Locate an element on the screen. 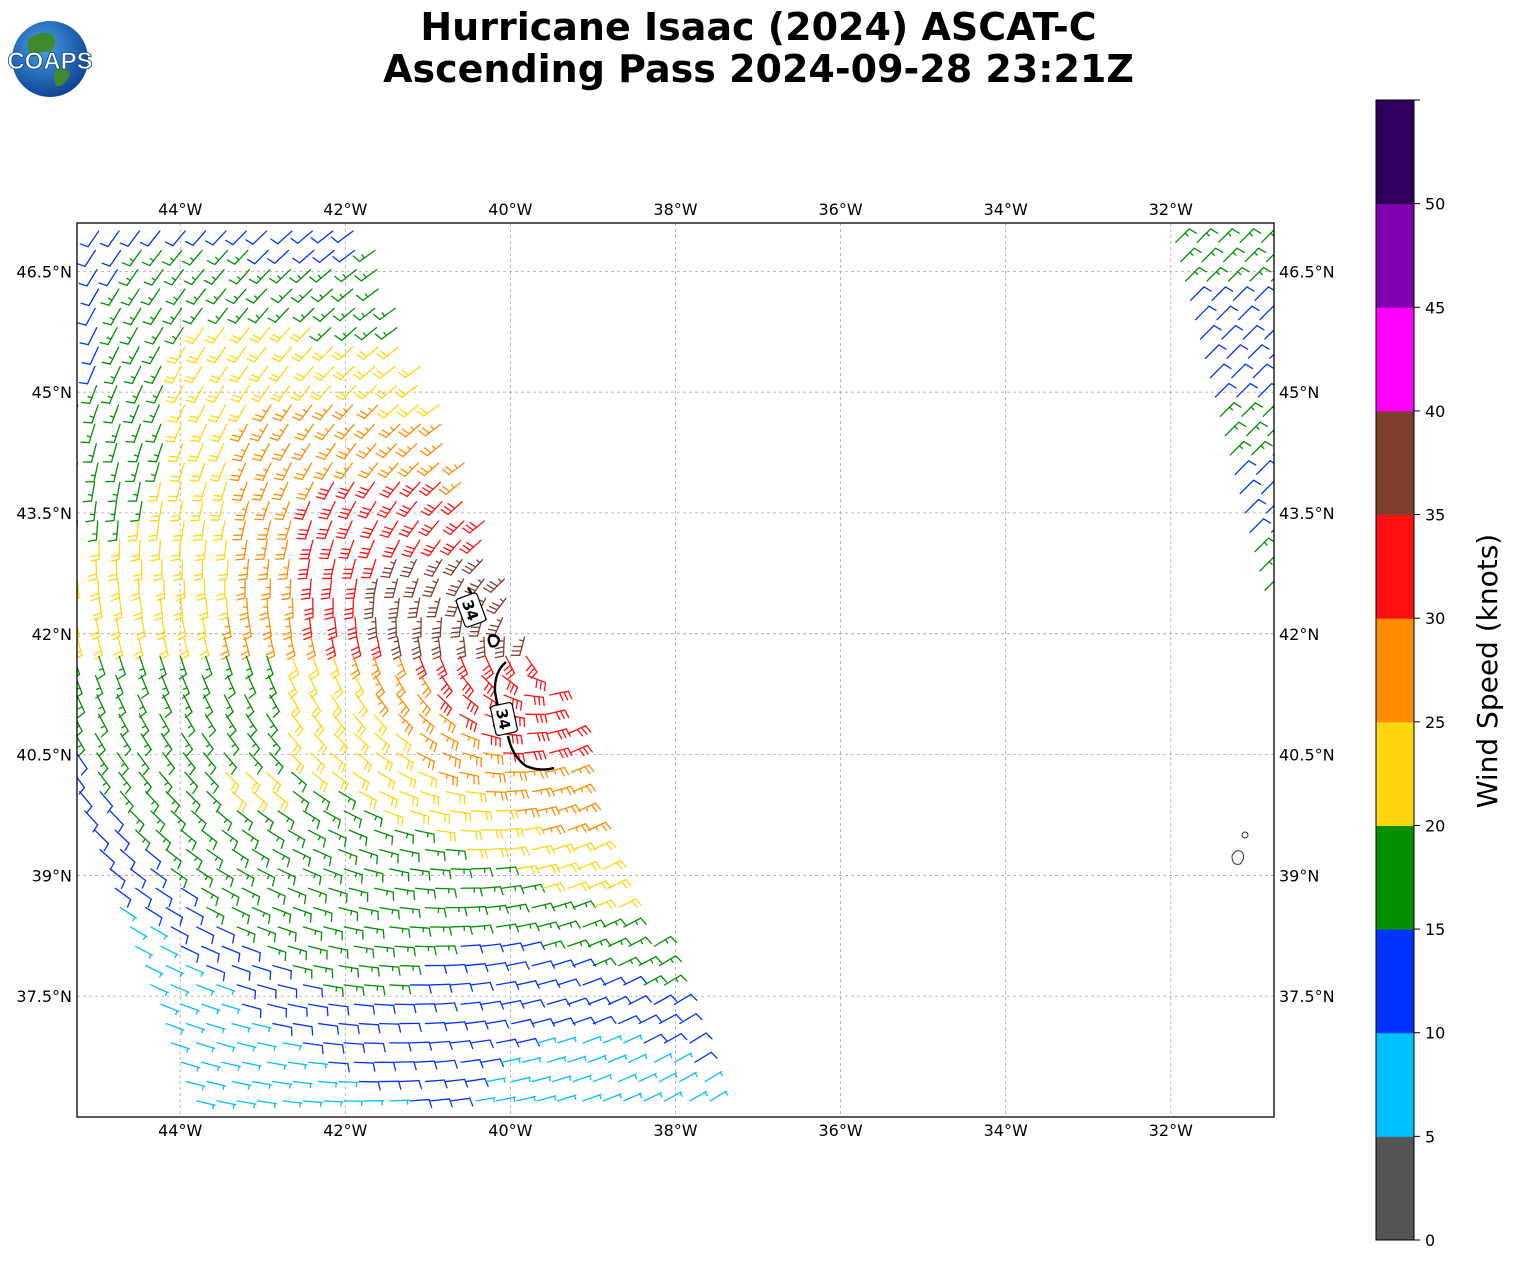  lat-tick-label-right: 46.5°N is located at coordinates (1307, 271).